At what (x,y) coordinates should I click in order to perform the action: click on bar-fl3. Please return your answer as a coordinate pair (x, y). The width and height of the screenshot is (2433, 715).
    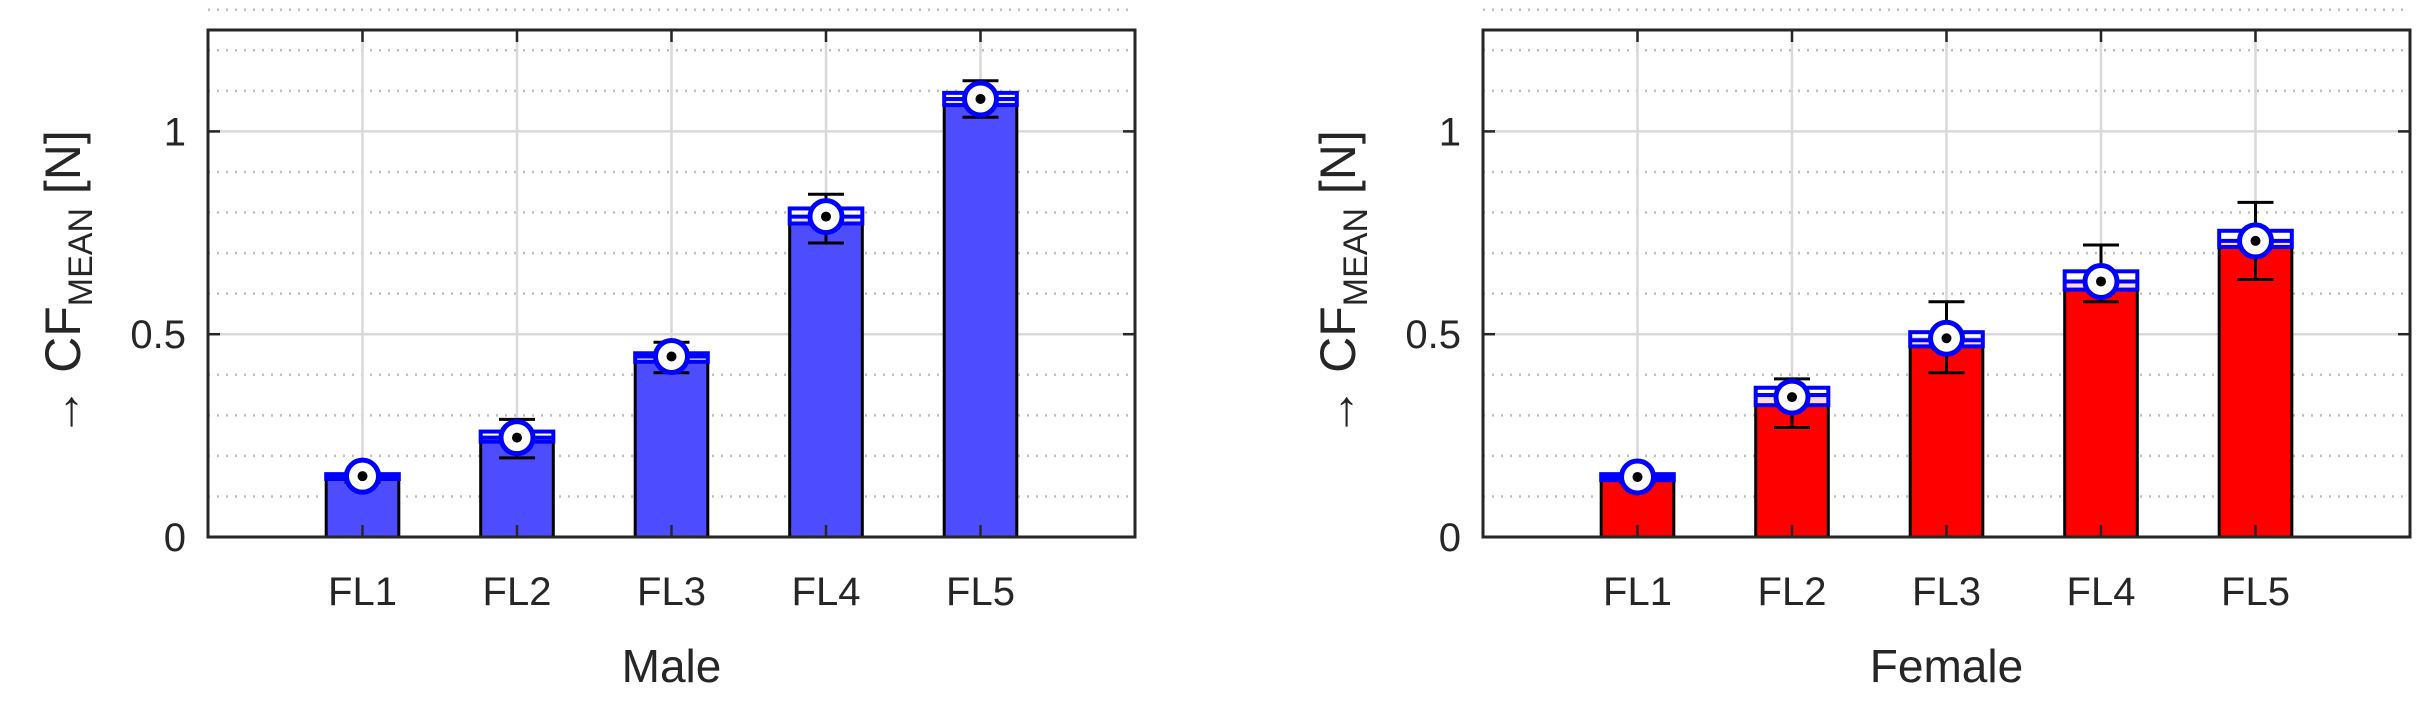
    Looking at the image, I should click on (671, 447).